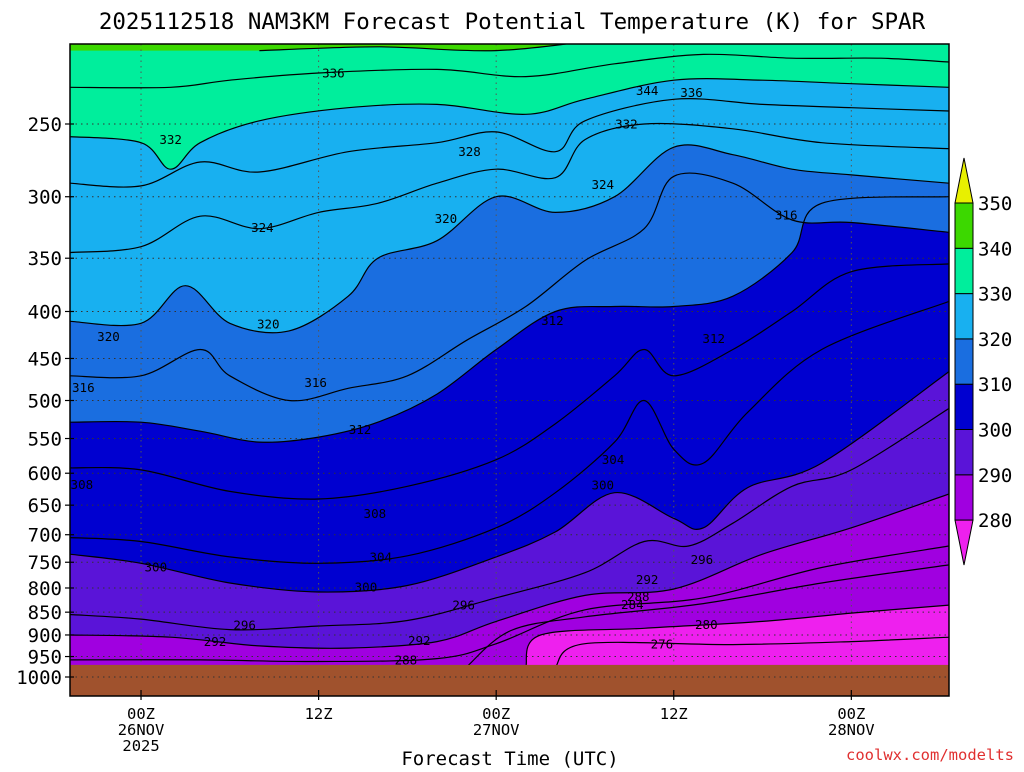 The height and width of the screenshot is (772, 1024). I want to click on contour-label-328: 328, so click(469, 151).